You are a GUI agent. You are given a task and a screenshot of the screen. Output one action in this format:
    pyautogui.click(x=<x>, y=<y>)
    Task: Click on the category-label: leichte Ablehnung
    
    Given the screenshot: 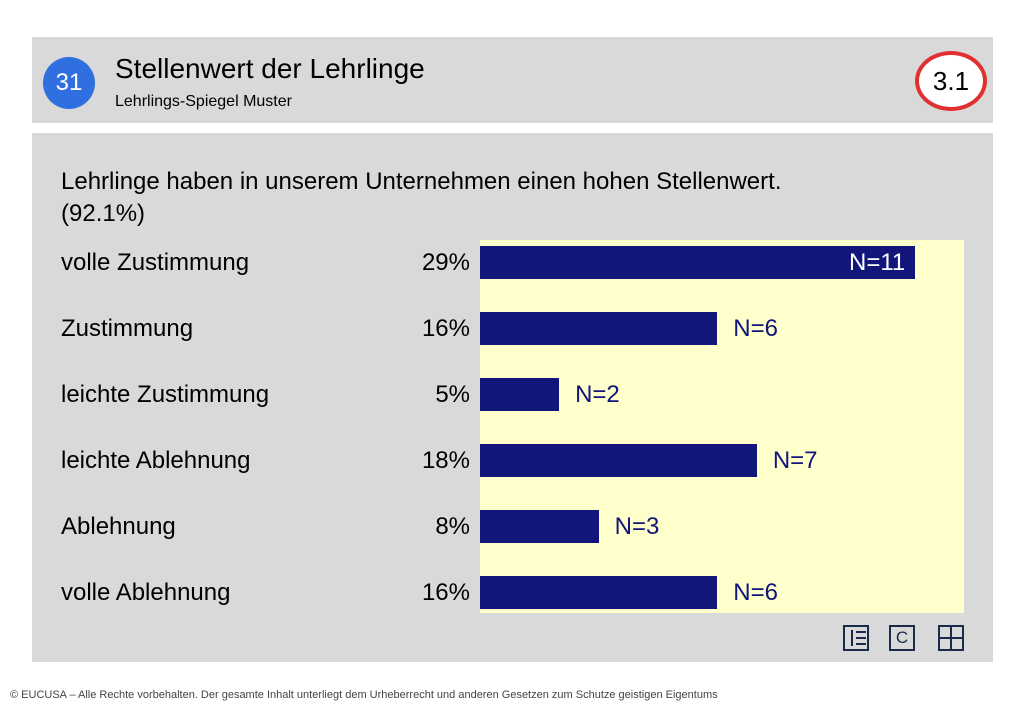 What is the action you would take?
    pyautogui.click(x=156, y=460)
    